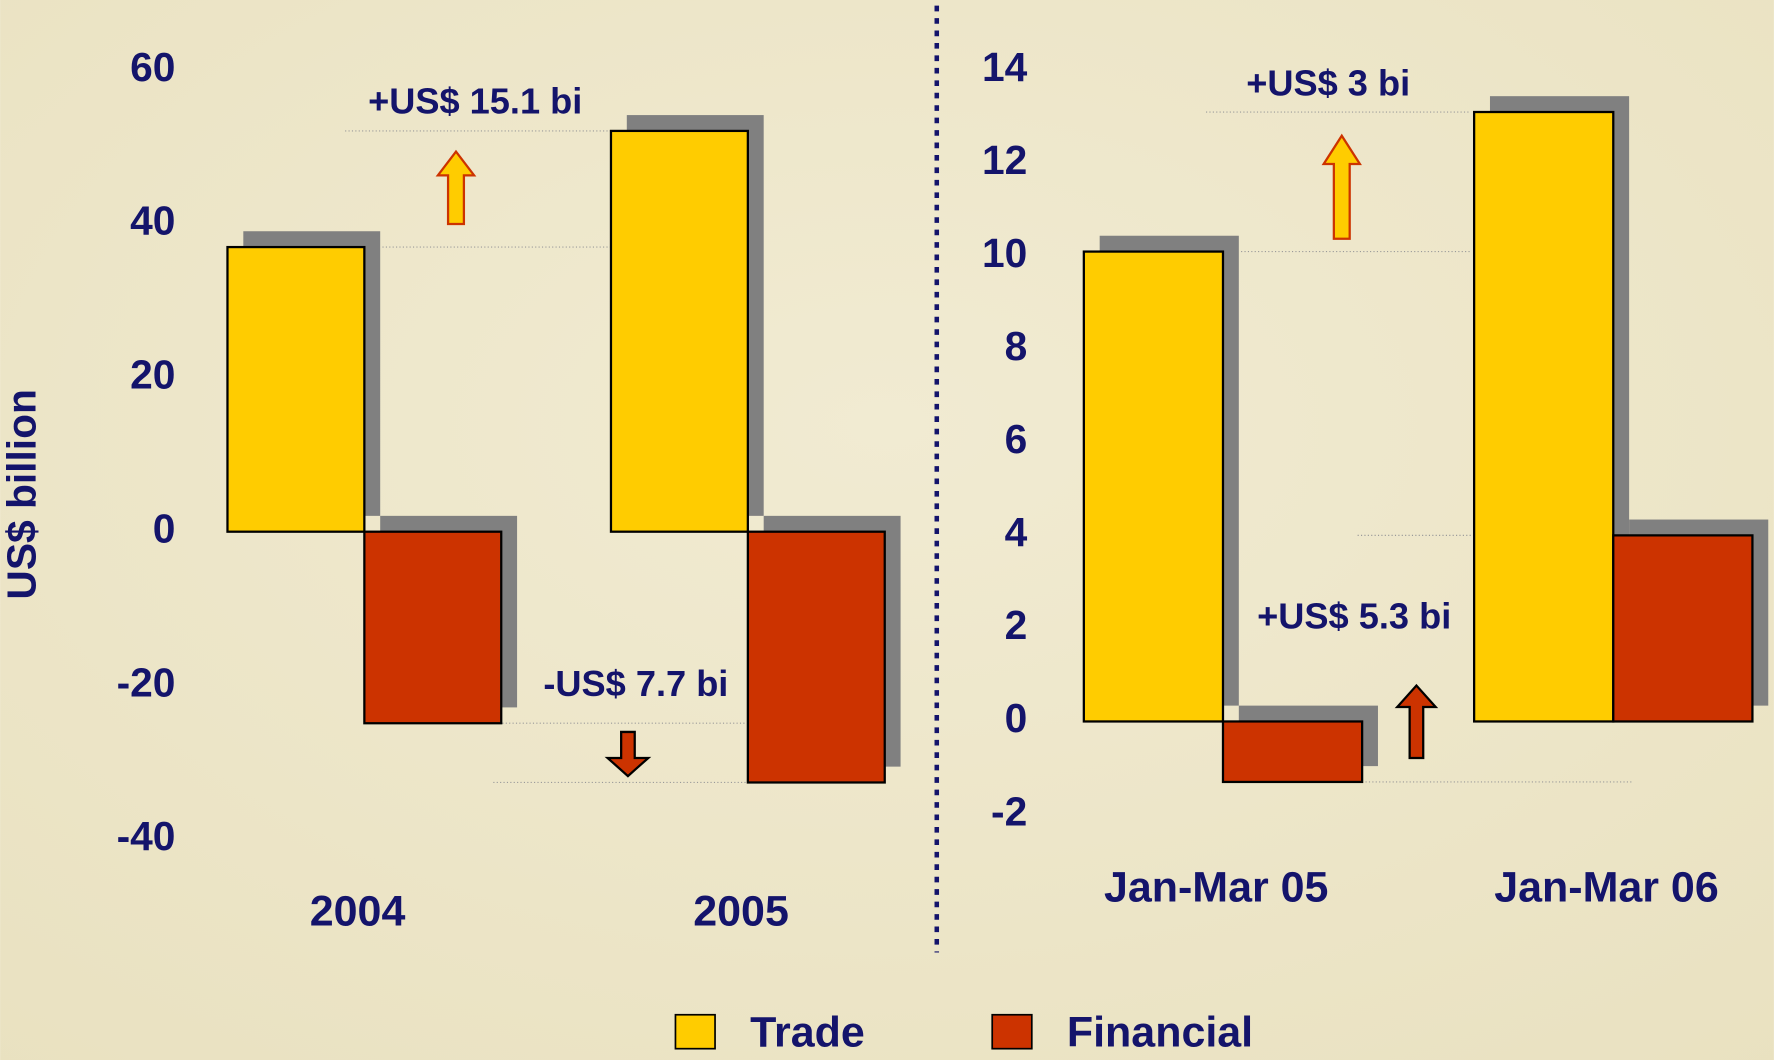 The width and height of the screenshot is (1774, 1060). I want to click on x-tick-label: 2005, so click(741, 911).